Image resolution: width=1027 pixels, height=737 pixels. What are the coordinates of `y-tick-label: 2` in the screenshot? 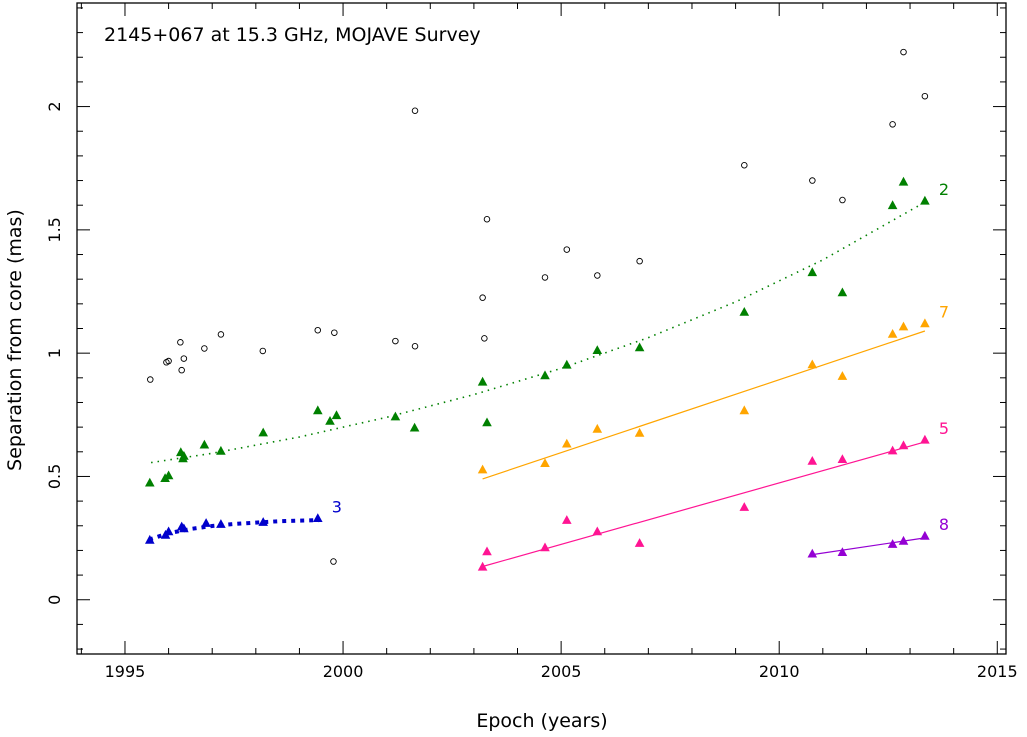 It's located at (54, 106).